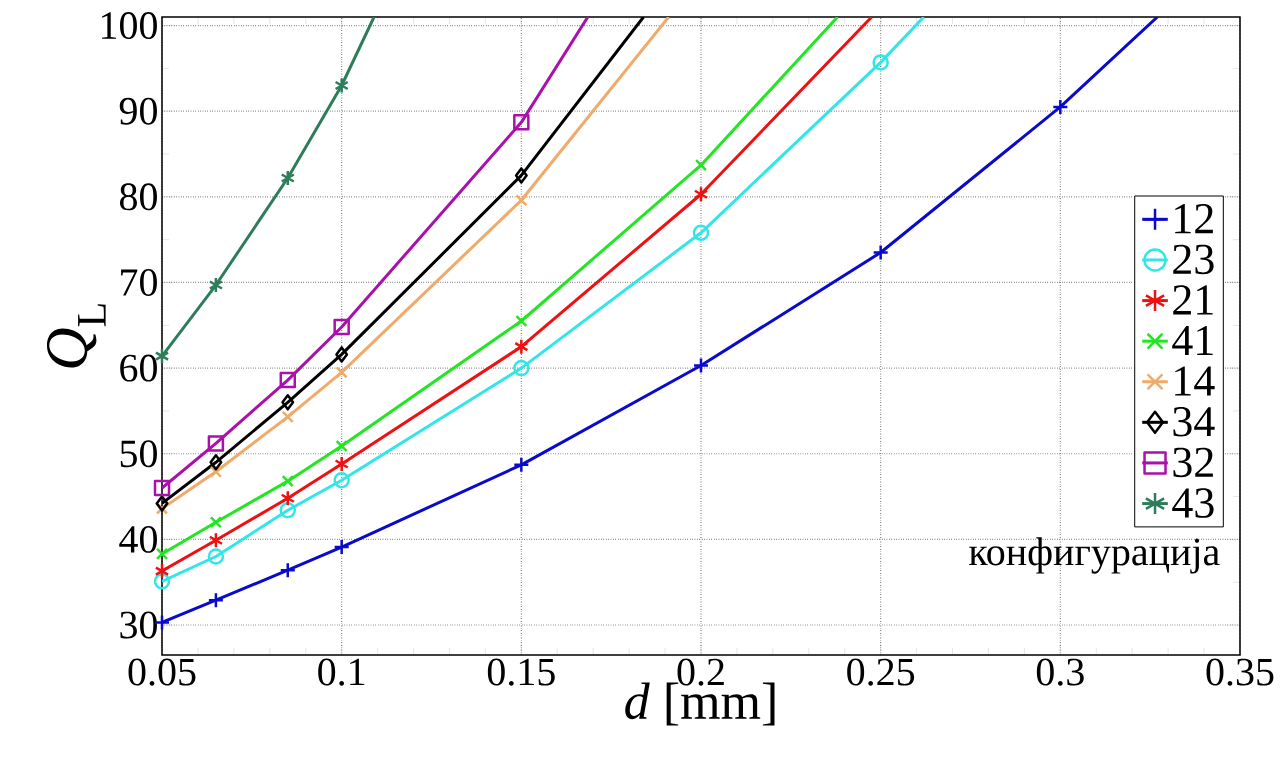 The image size is (1285, 757). Describe the element at coordinates (1195, 381) in the screenshot. I see `legend-label: 14` at that location.